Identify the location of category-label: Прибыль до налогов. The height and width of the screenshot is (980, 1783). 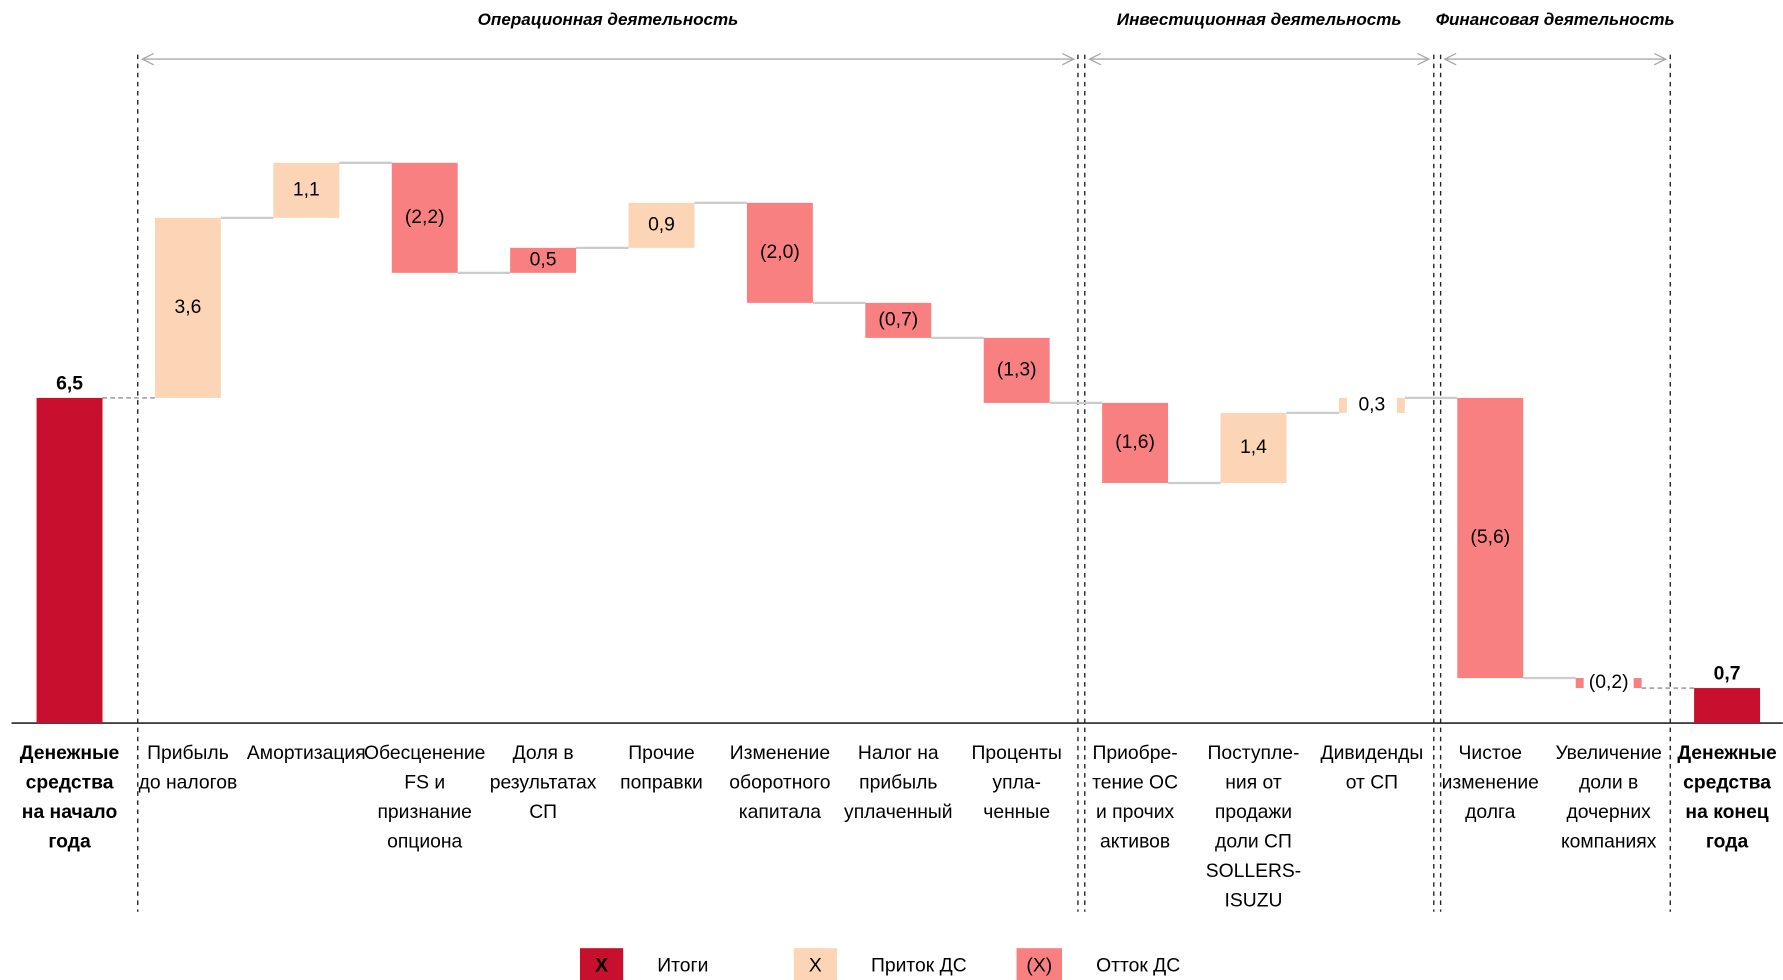
(188, 768).